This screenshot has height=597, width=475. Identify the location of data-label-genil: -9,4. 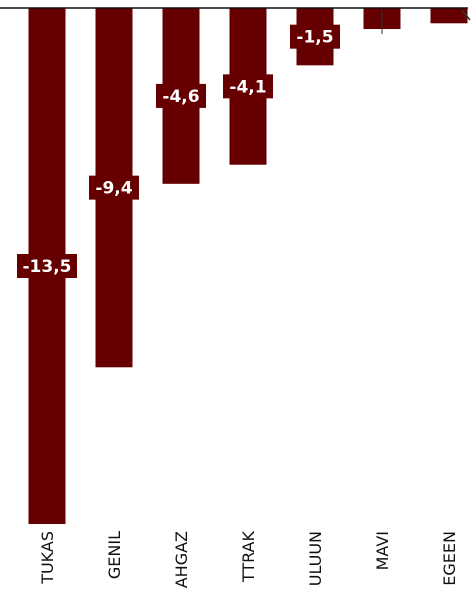
(113, 189).